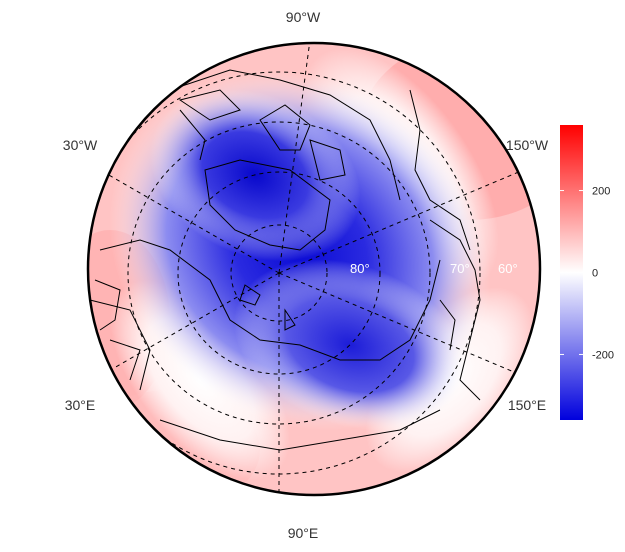 This screenshot has width=625, height=552. I want to click on longitude-label-top: 90°W, so click(303, 17).